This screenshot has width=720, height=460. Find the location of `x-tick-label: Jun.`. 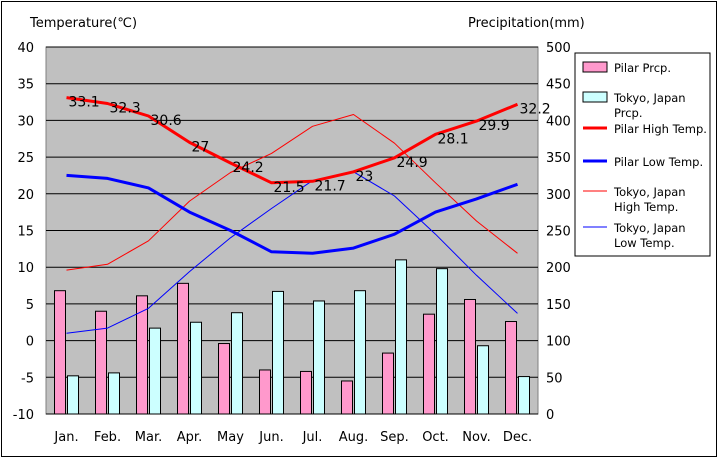

x-tick-label: Jun. is located at coordinates (270, 437).